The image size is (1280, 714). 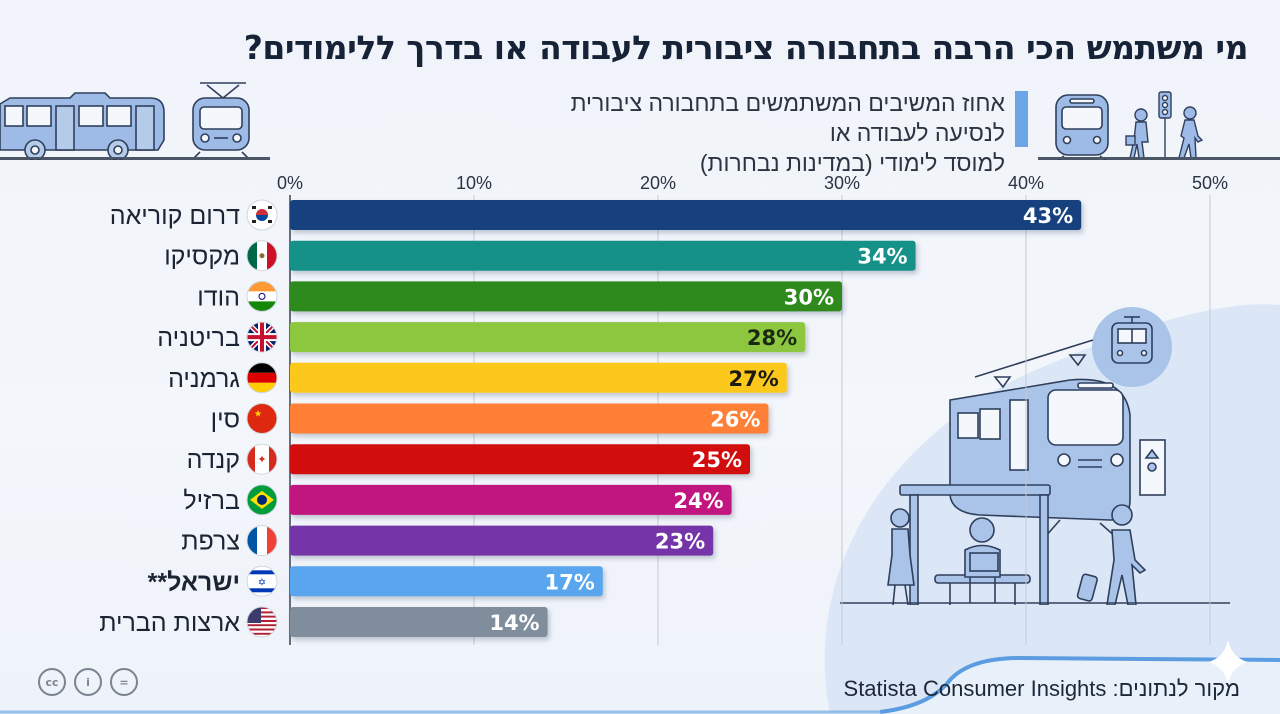 What do you see at coordinates (175, 216) in the screenshot?
I see `category-label: דרום קוריאה` at bounding box center [175, 216].